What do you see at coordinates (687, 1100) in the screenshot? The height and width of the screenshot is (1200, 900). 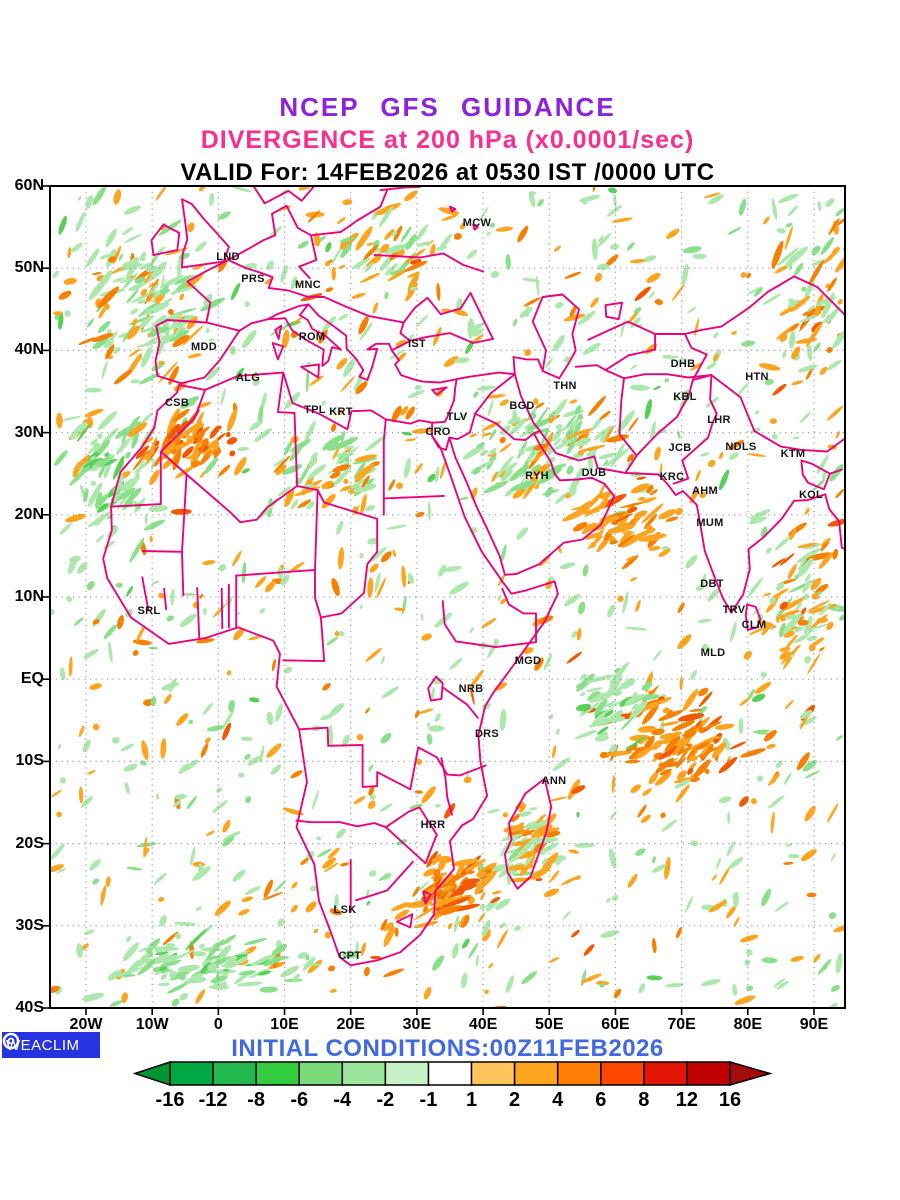 I see `colorbar-level-label: 12` at bounding box center [687, 1100].